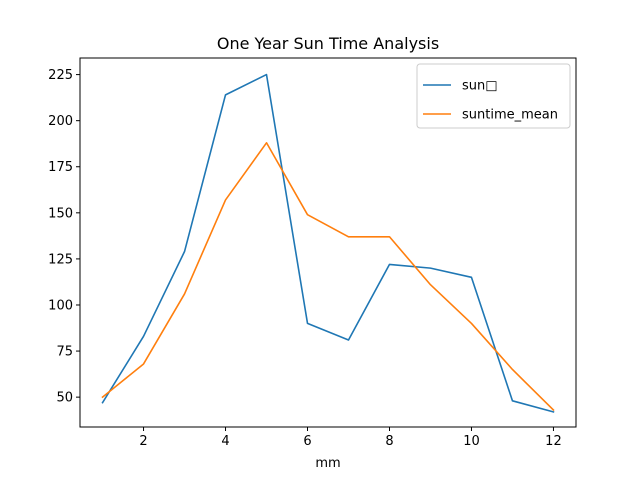 The width and height of the screenshot is (640, 480). I want to click on legend-box, so click(493, 96).